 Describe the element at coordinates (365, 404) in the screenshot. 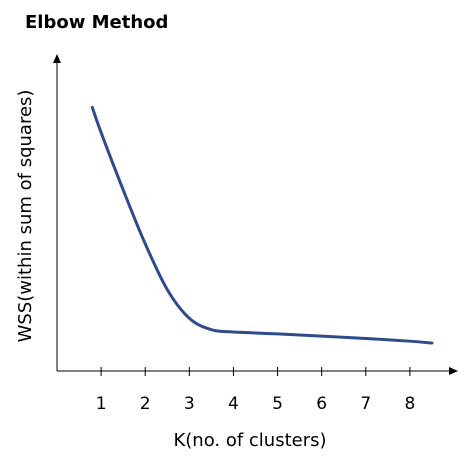

I see `x-tick-label-7: 7` at that location.